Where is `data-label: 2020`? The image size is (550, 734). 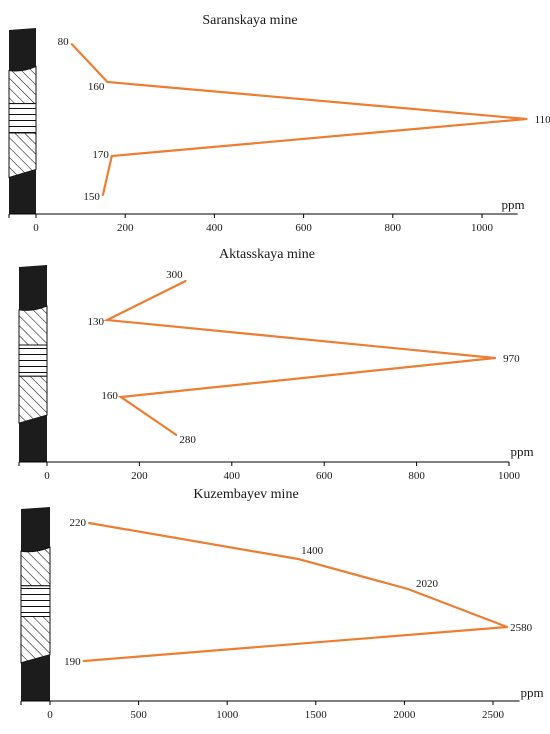
data-label: 2020 is located at coordinates (427, 584).